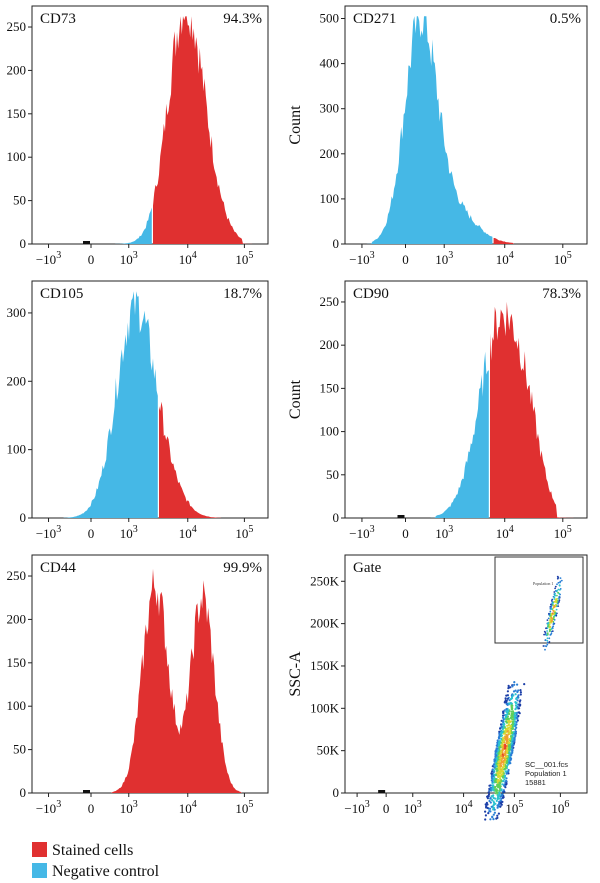  What do you see at coordinates (405, 533) in the screenshot?
I see `x-tick-label: 0` at bounding box center [405, 533].